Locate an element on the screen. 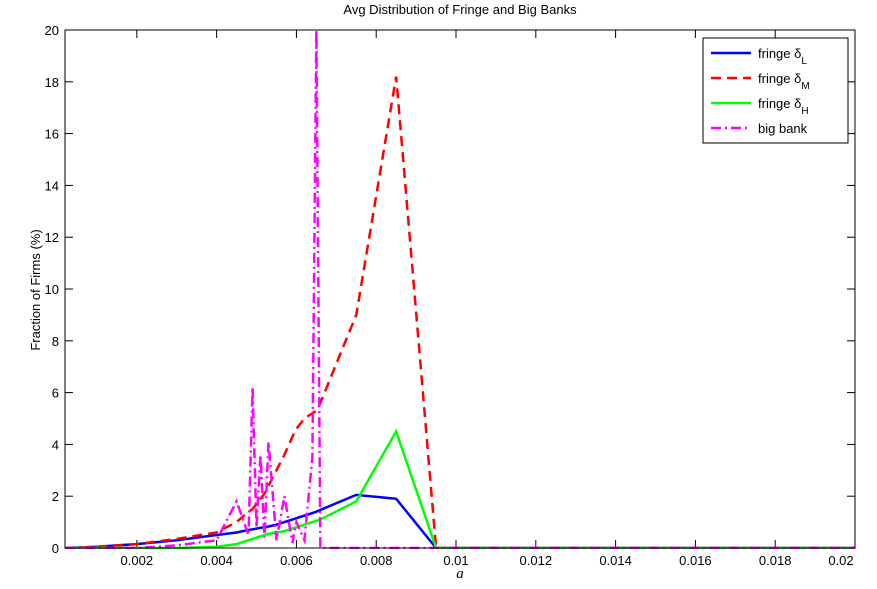 The height and width of the screenshot is (589, 877). y-tick-label: 12 is located at coordinates (52, 237).